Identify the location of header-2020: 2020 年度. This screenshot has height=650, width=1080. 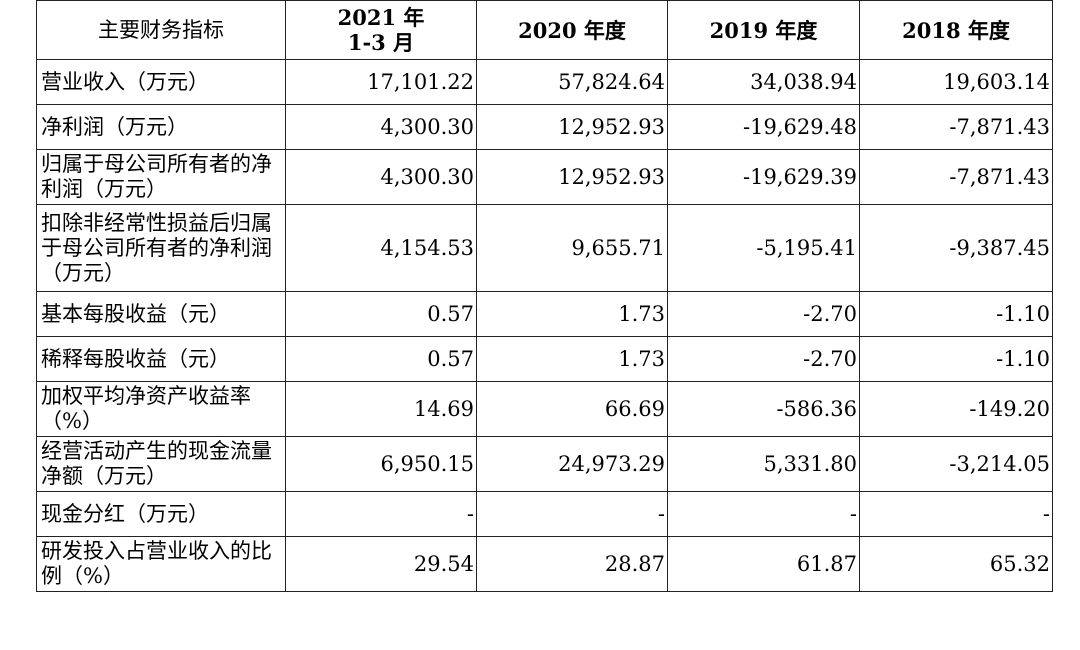
(572, 30).